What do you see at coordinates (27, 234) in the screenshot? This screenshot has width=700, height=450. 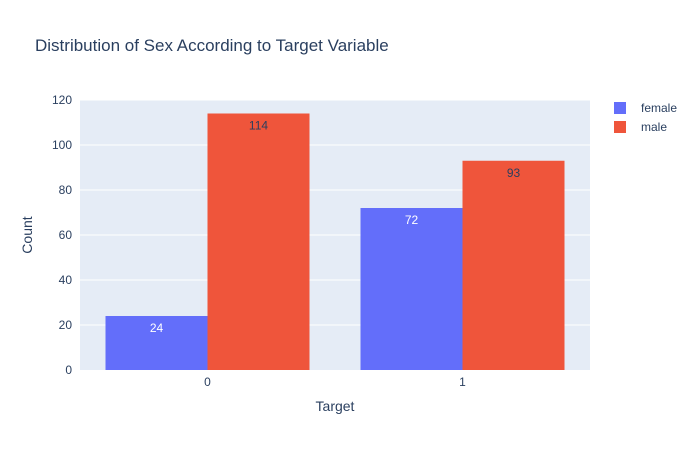 I see `y-axis-title: Count` at bounding box center [27, 234].